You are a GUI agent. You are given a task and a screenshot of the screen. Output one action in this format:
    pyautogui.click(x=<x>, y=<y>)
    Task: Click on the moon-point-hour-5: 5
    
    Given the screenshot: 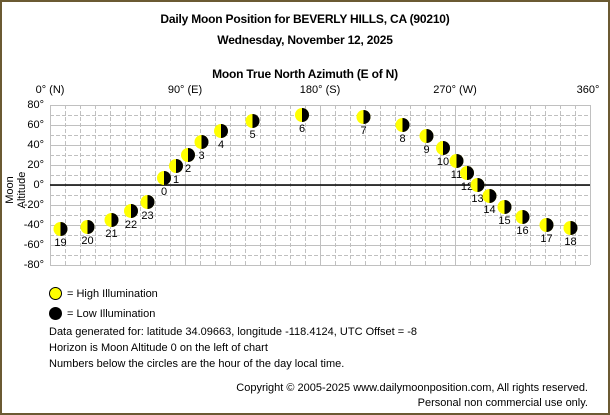 What is the action you would take?
    pyautogui.click(x=252, y=127)
    